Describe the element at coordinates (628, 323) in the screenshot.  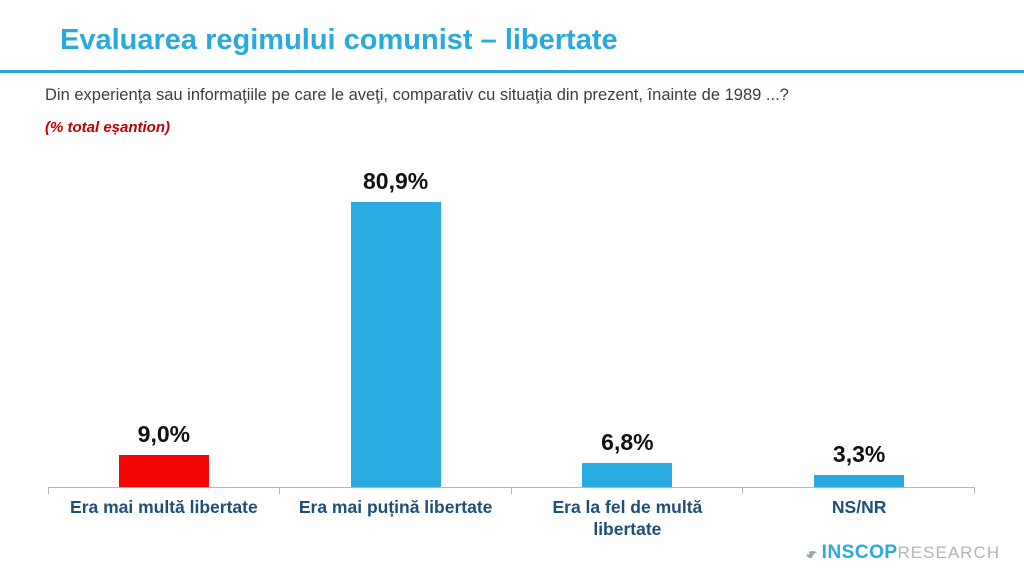
I see `bar-column: 6,8%` at that location.